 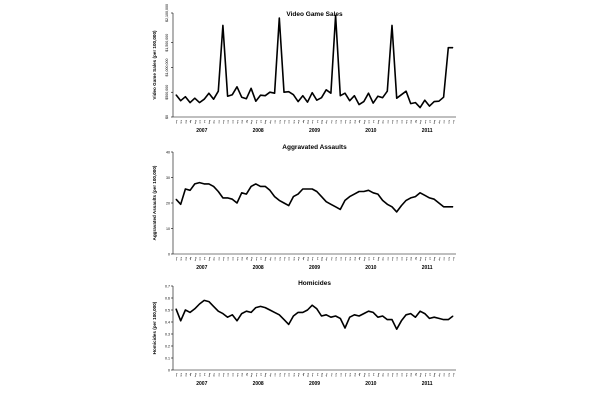 What do you see at coordinates (167, 67) in the screenshot?
I see `y-tick-label: $1,000,000` at bounding box center [167, 67].